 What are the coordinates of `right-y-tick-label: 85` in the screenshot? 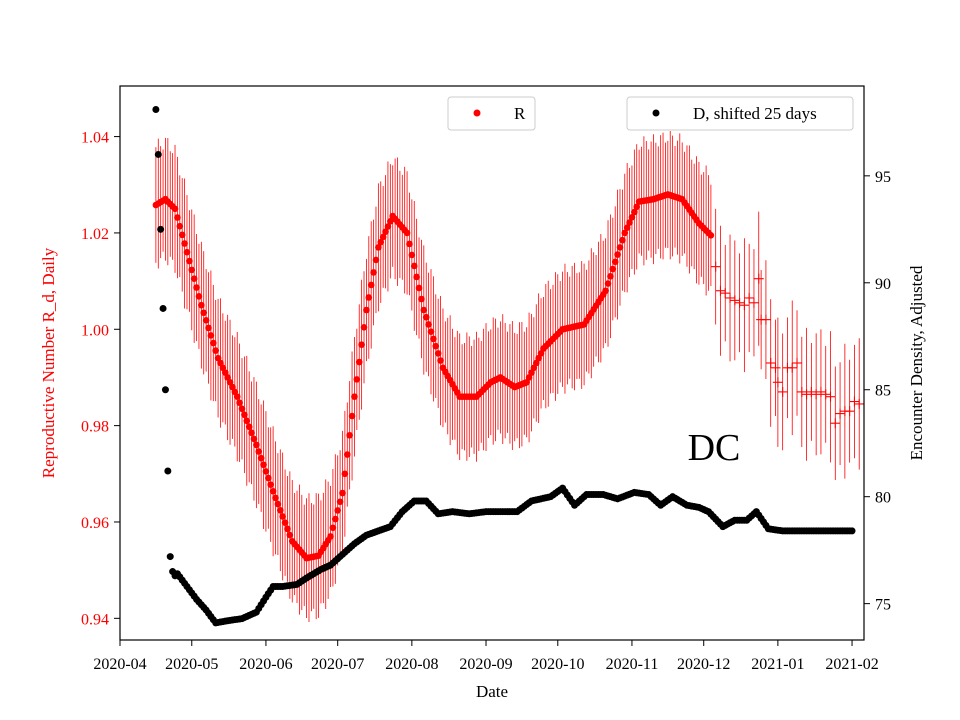 It's located at (883, 391).